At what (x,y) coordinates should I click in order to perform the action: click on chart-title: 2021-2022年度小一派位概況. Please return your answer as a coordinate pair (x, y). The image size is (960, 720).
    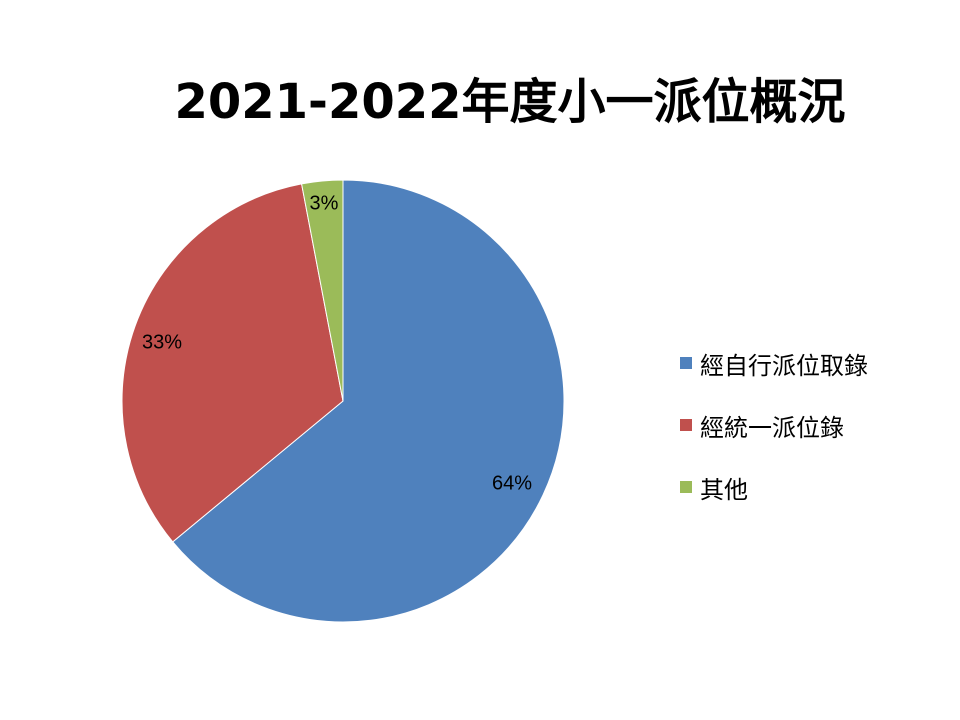
    Looking at the image, I should click on (510, 102).